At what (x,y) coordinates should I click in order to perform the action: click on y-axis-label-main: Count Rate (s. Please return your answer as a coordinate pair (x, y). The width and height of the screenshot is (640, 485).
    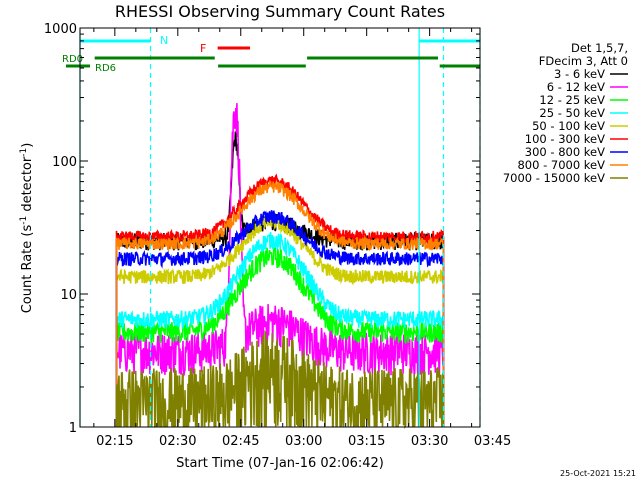
    Looking at the image, I should click on (27, 269).